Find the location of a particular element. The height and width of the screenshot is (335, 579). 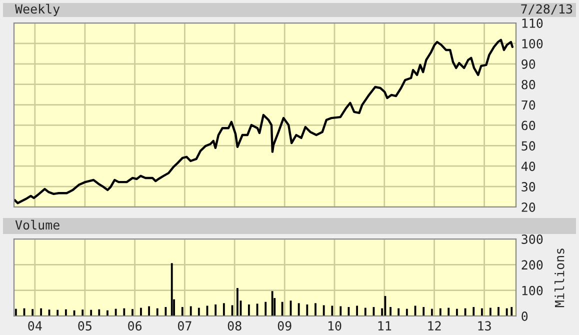

x-tick-label: 11 is located at coordinates (385, 325).